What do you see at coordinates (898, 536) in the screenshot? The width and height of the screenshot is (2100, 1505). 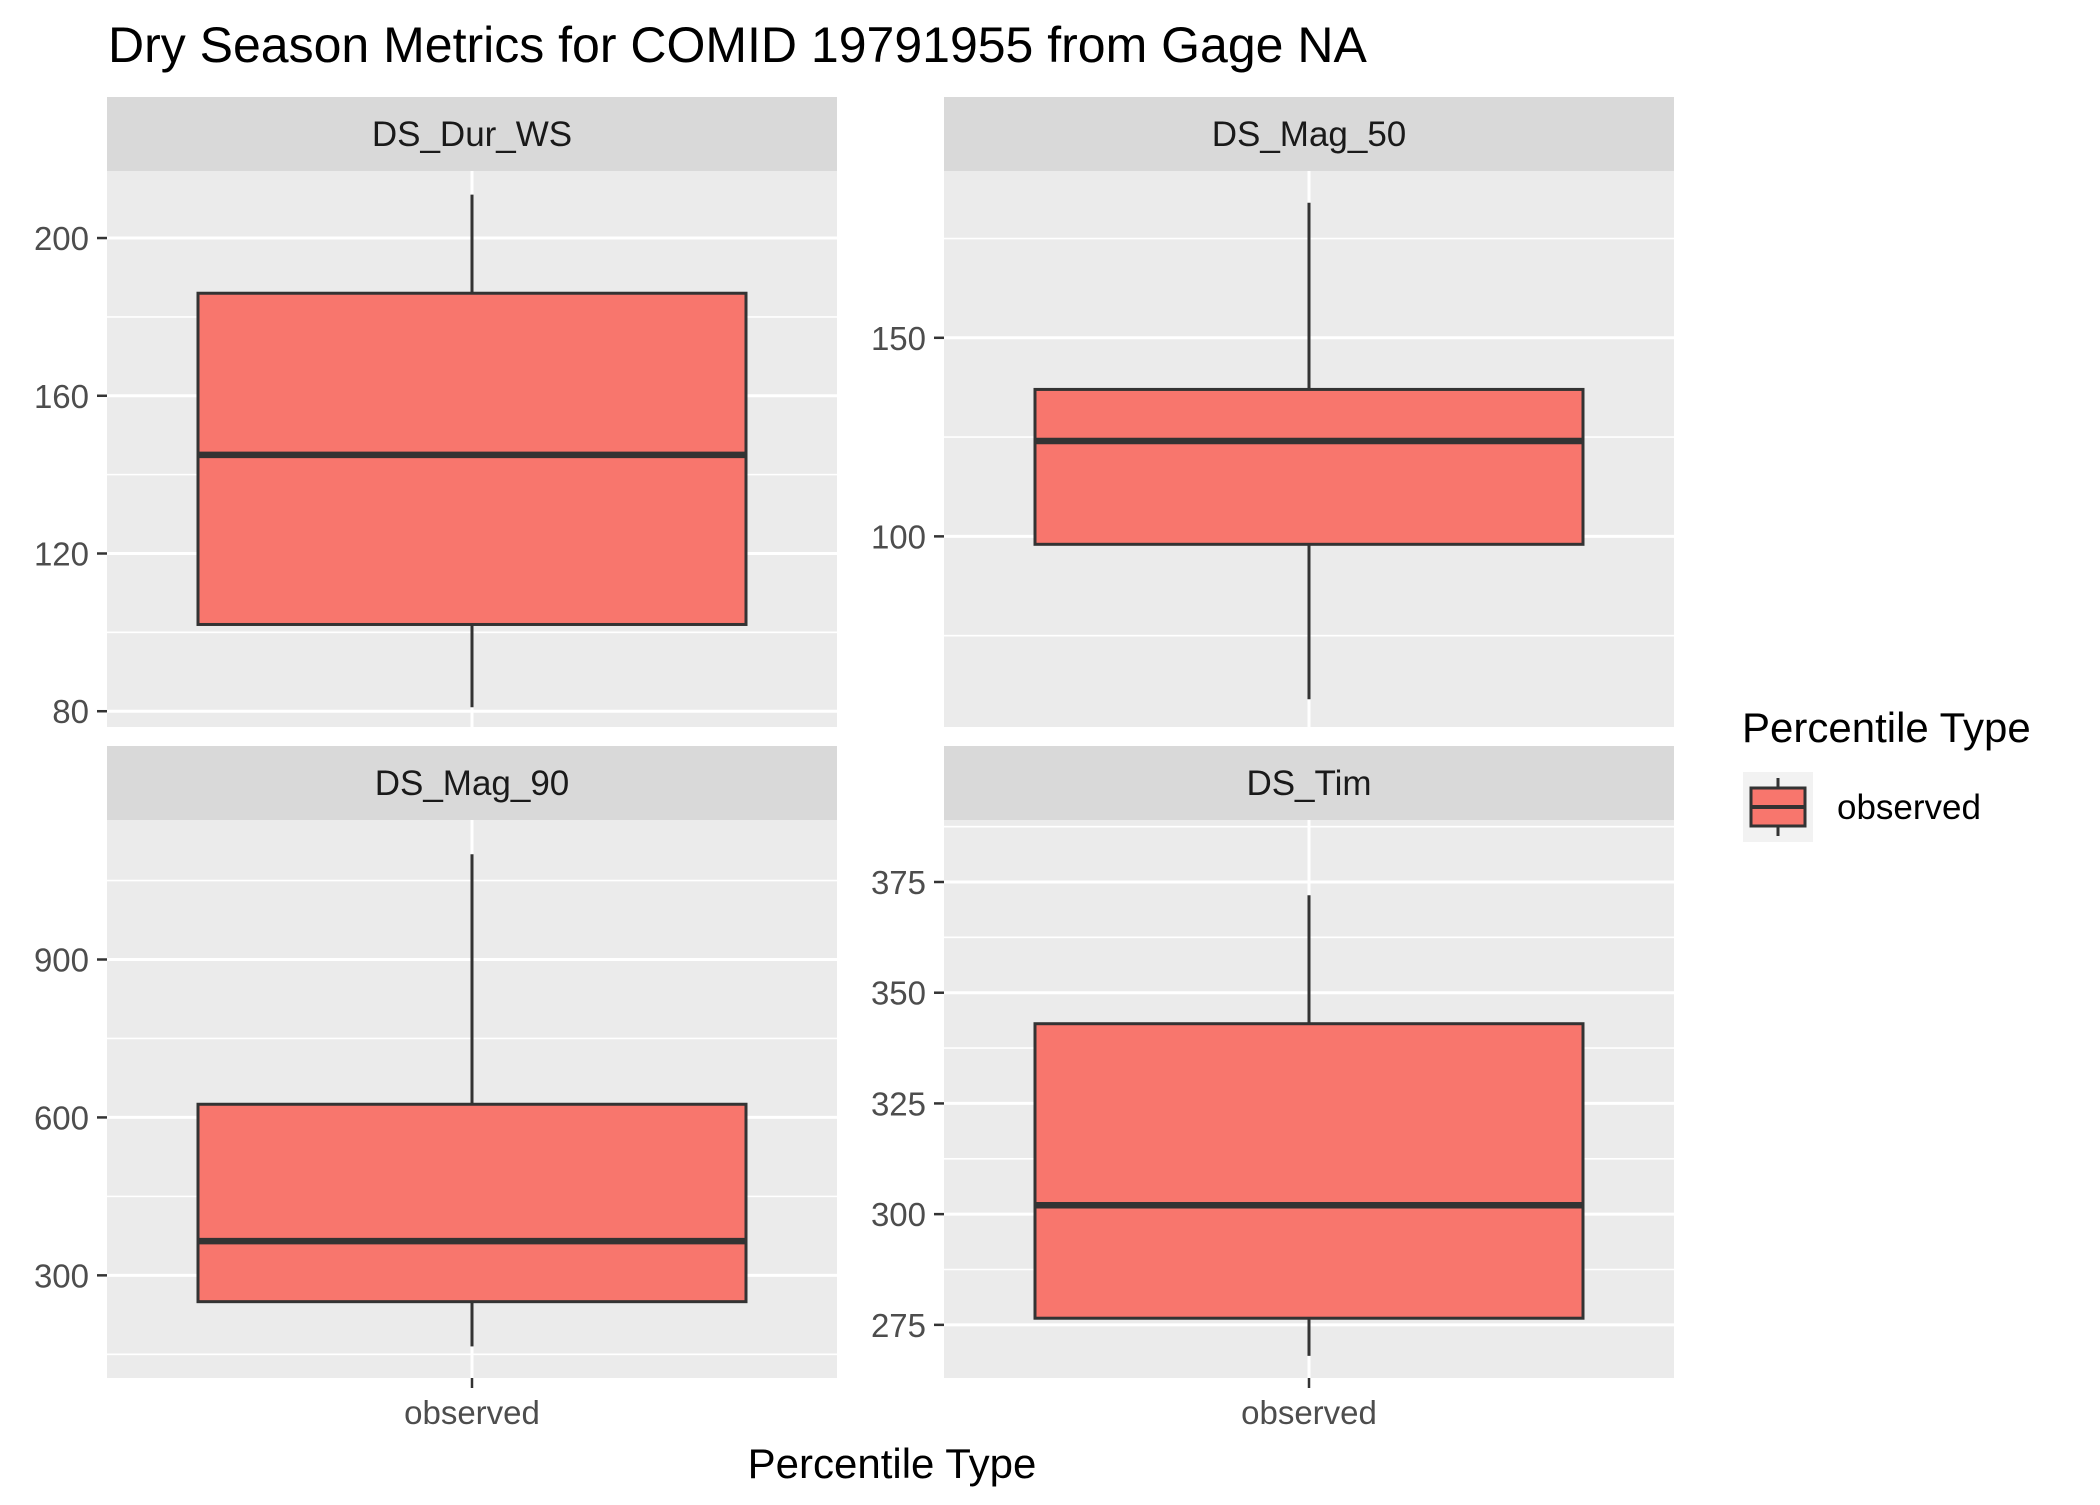 I see `y-tick-label: 100` at bounding box center [898, 536].